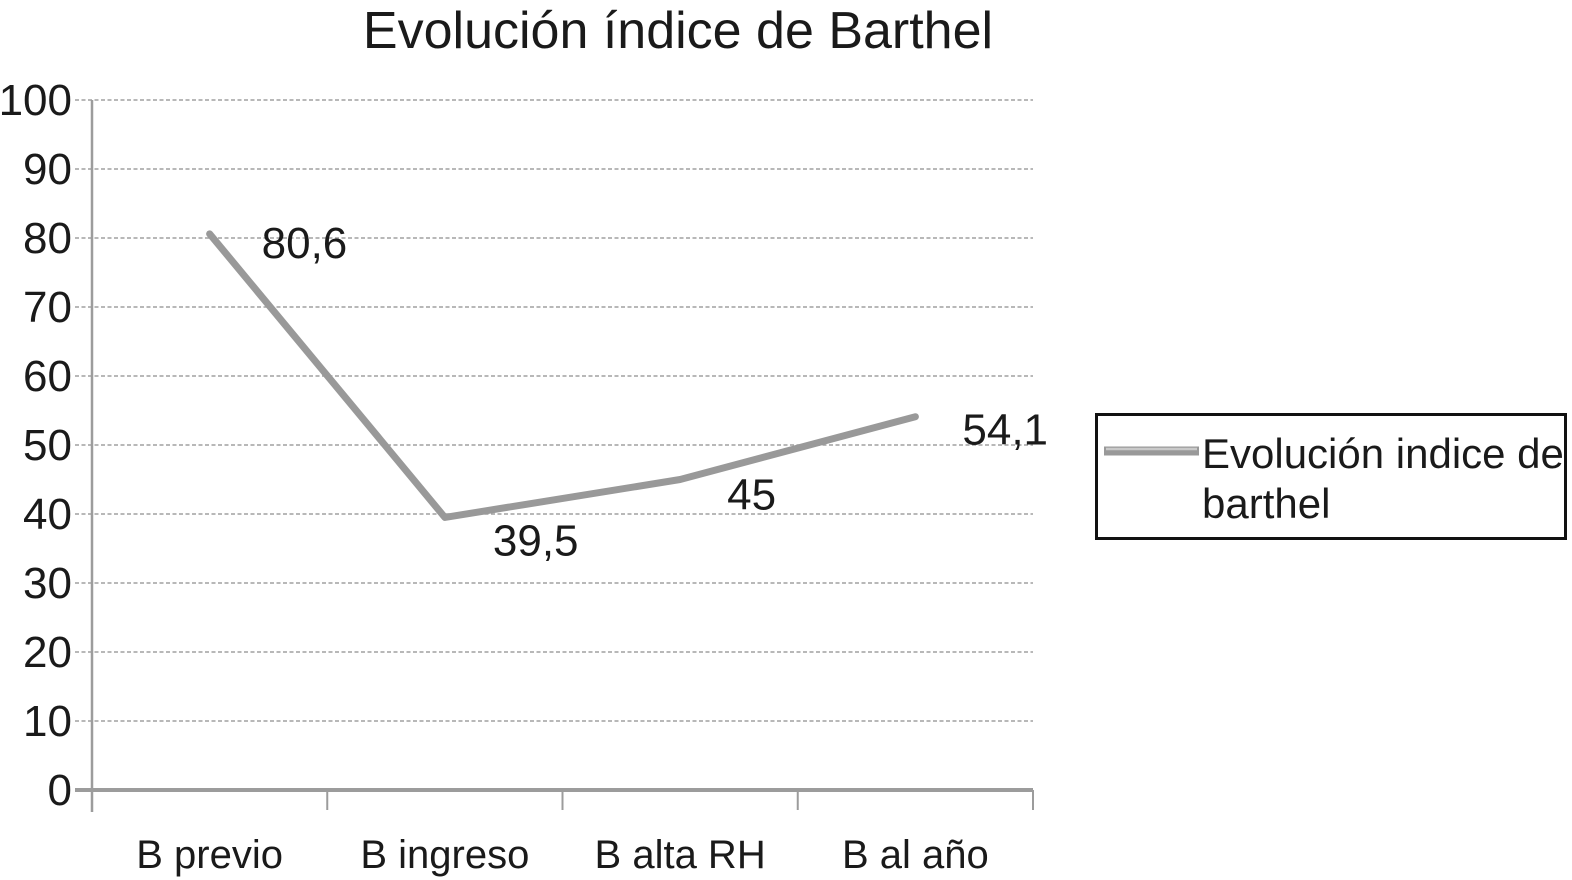 This screenshot has width=1572, height=880. I want to click on data-series, so click(562, 375).